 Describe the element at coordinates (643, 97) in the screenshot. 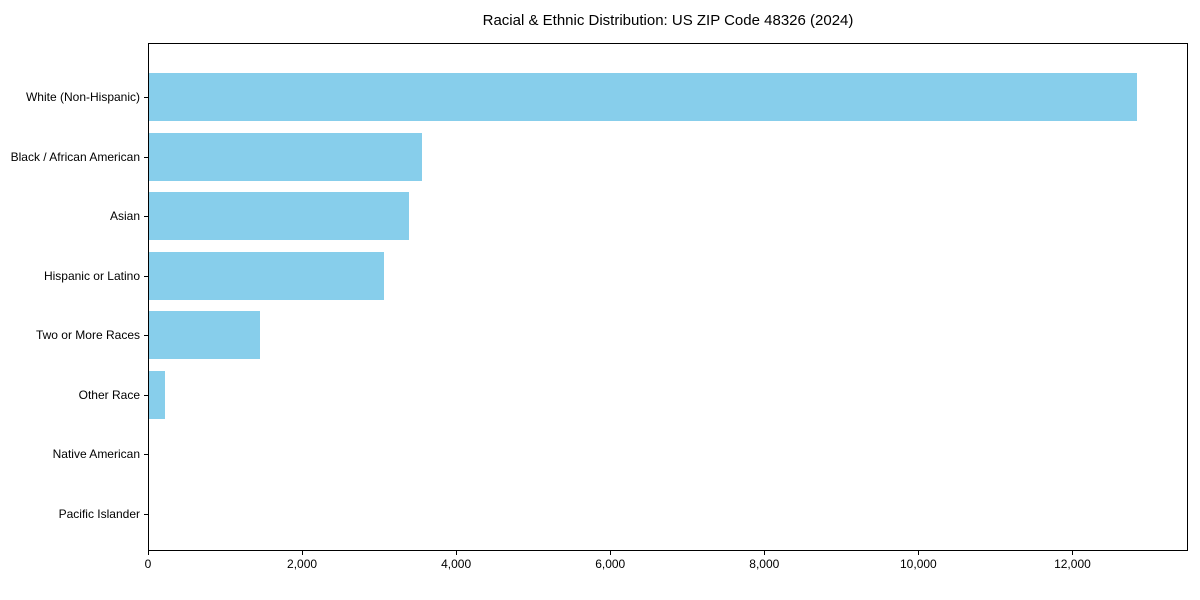

I see `bar-white-non-hispanic` at that location.